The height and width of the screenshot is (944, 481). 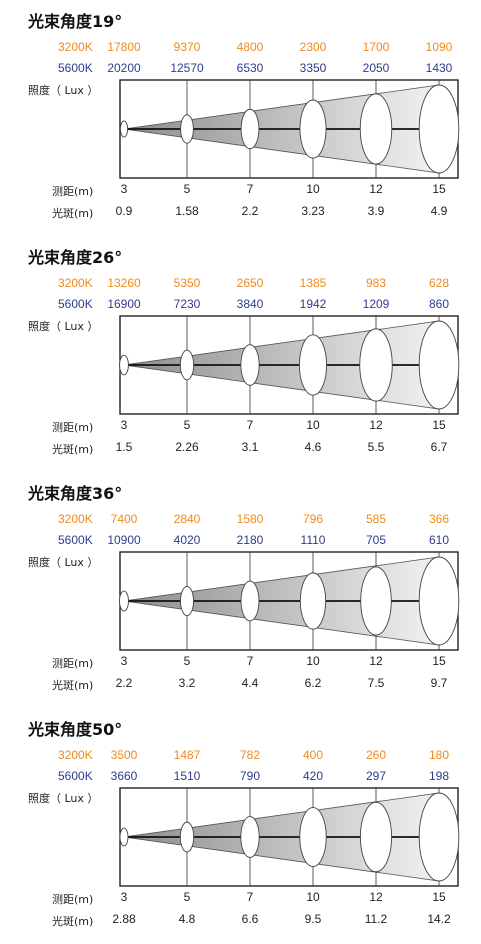 I want to click on spot-diameter-value: 2.88, so click(x=124, y=919).